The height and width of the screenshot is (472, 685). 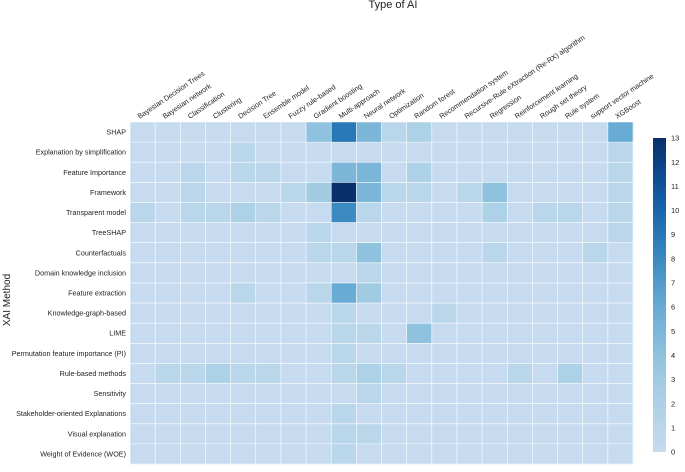 What do you see at coordinates (393, 5) in the screenshot?
I see `chart-title: Type of AI` at bounding box center [393, 5].